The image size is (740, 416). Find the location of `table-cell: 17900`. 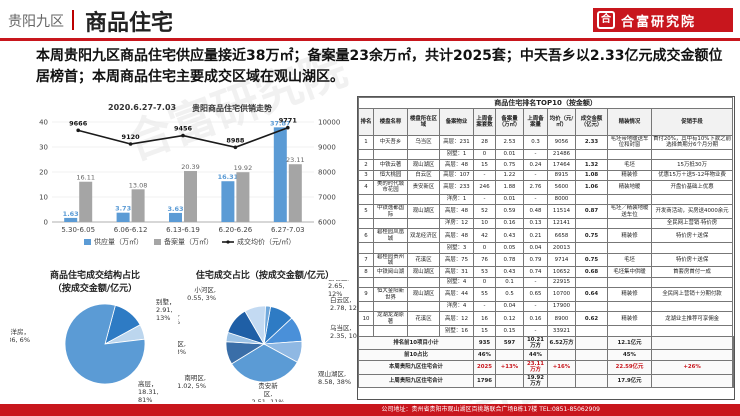

table-cell: 17900 is located at coordinates (561, 306).